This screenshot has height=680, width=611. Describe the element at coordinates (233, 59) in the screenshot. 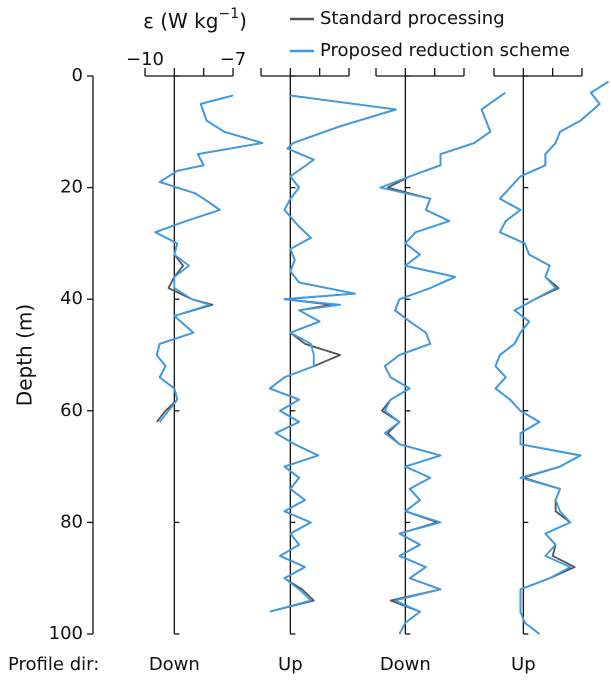

I see `x-tick-label: −7` at that location.